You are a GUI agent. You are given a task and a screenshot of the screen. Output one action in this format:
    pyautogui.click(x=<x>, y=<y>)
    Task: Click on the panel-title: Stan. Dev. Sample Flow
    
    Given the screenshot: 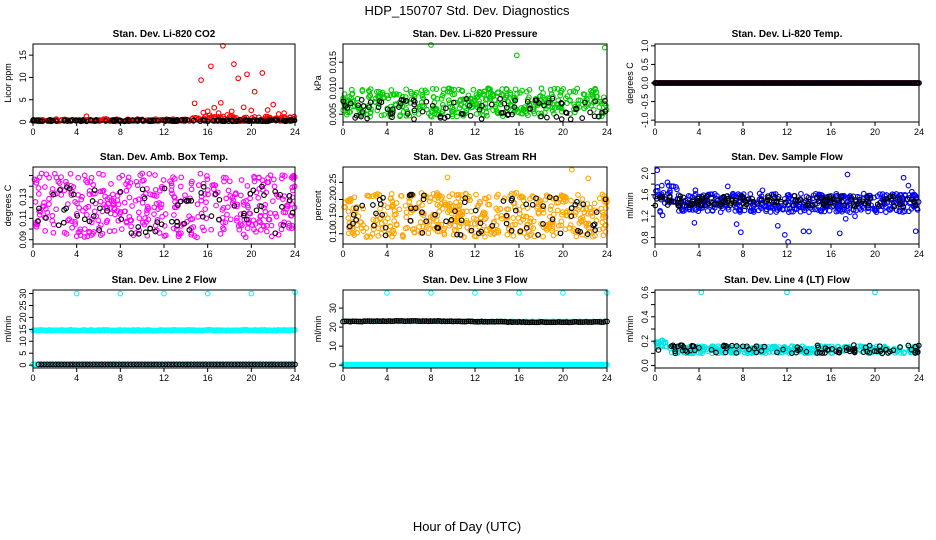 What is the action you would take?
    pyautogui.click(x=787, y=157)
    